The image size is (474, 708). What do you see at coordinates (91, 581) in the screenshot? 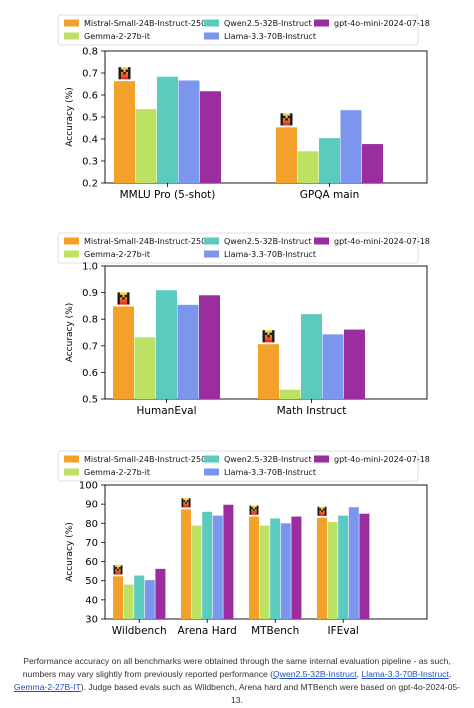
I see `y-tick-label: 50` at bounding box center [91, 581].